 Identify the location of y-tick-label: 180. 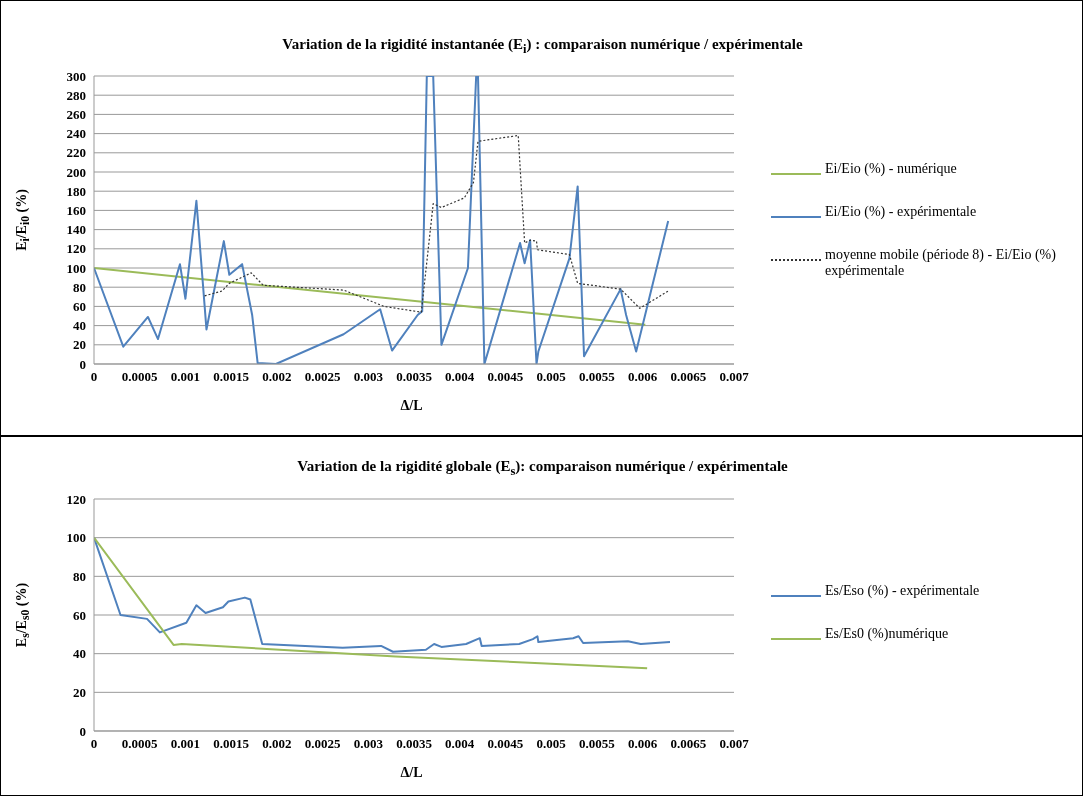
(76, 191).